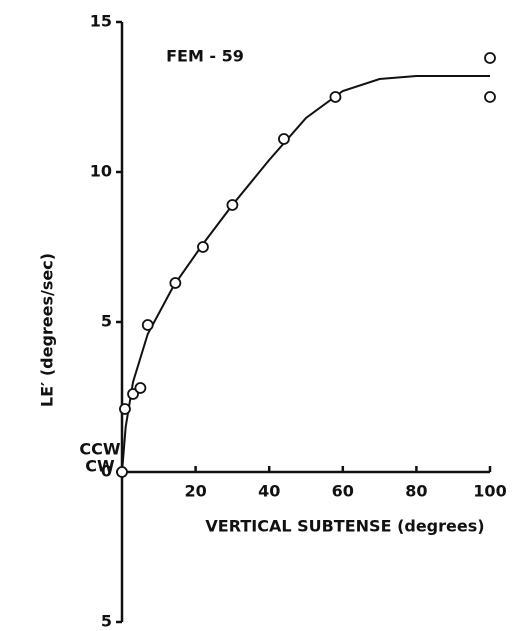 This screenshot has width=523, height=631. I want to click on x-tick-label: 60, so click(343, 491).